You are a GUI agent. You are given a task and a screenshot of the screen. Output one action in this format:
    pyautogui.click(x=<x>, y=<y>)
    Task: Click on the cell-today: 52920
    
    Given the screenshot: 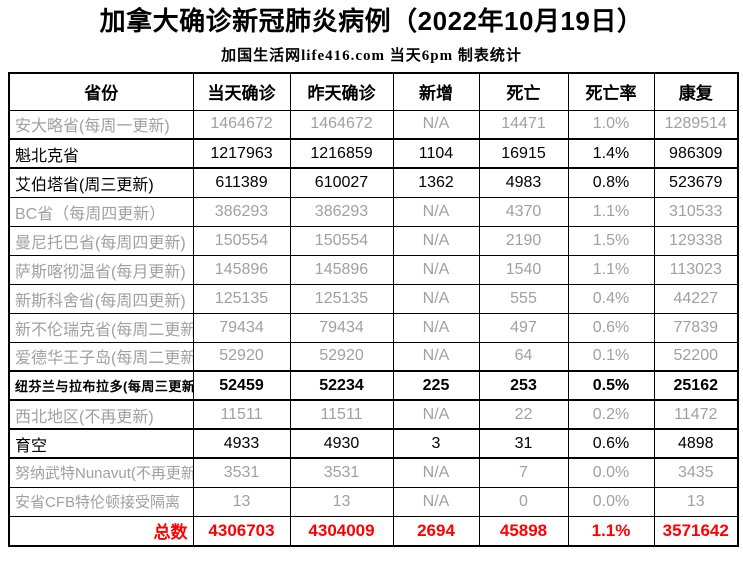 What is the action you would take?
    pyautogui.click(x=241, y=356)
    